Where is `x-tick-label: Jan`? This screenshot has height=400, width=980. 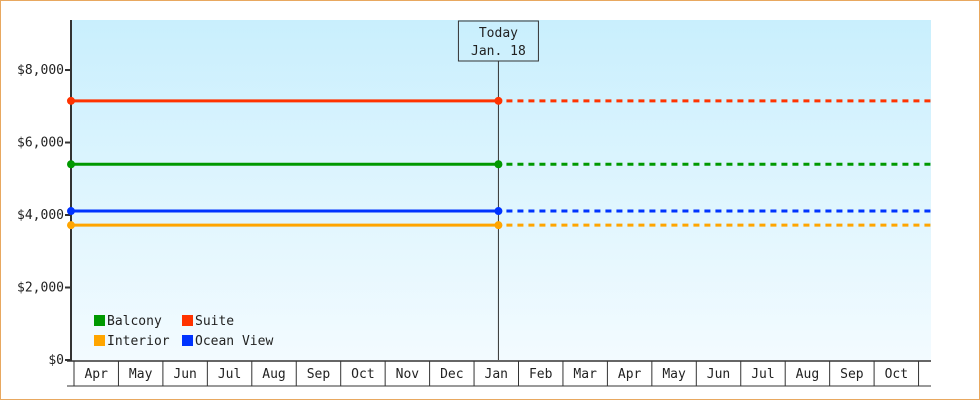
x-tick-label: Jan is located at coordinates (496, 374).